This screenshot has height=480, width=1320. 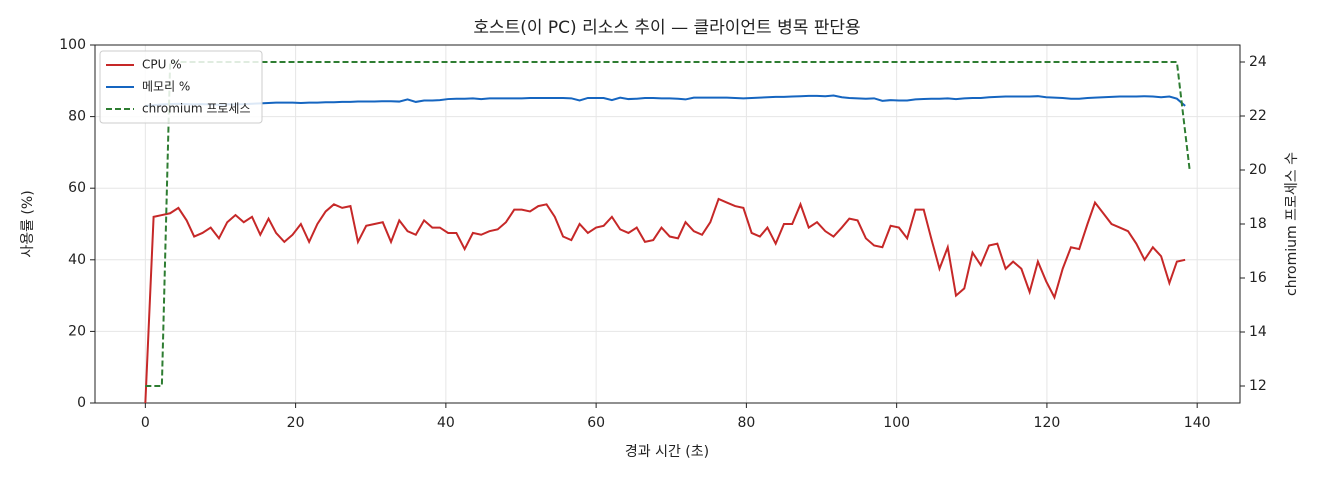 I want to click on legend-box, so click(x=181, y=87).